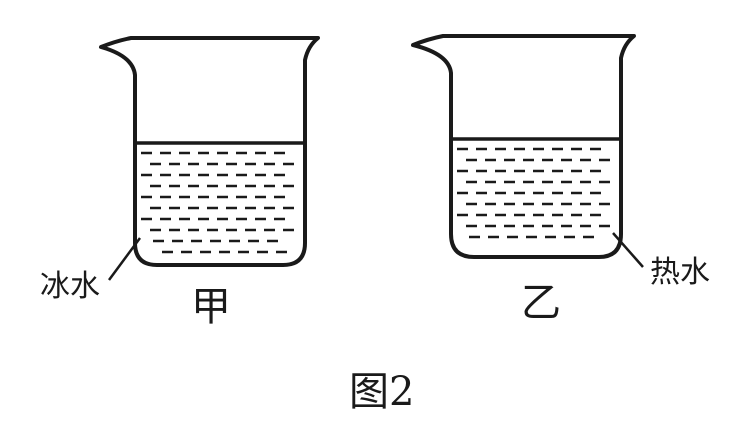  I want to click on label-ice-water: 冰水, so click(70, 286).